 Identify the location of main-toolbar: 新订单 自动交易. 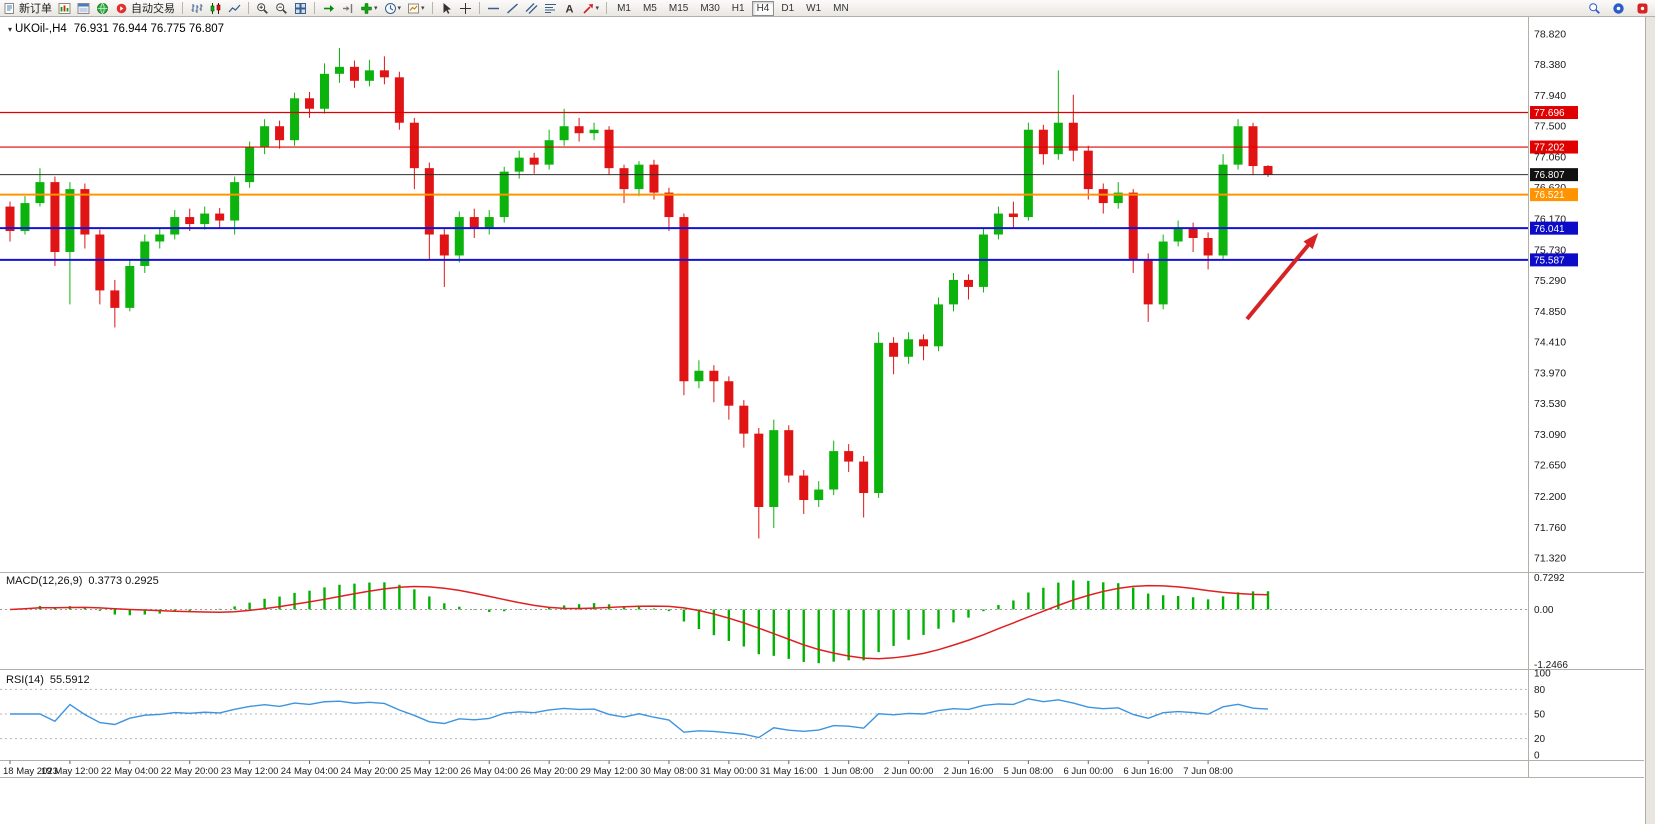
(827, 8).